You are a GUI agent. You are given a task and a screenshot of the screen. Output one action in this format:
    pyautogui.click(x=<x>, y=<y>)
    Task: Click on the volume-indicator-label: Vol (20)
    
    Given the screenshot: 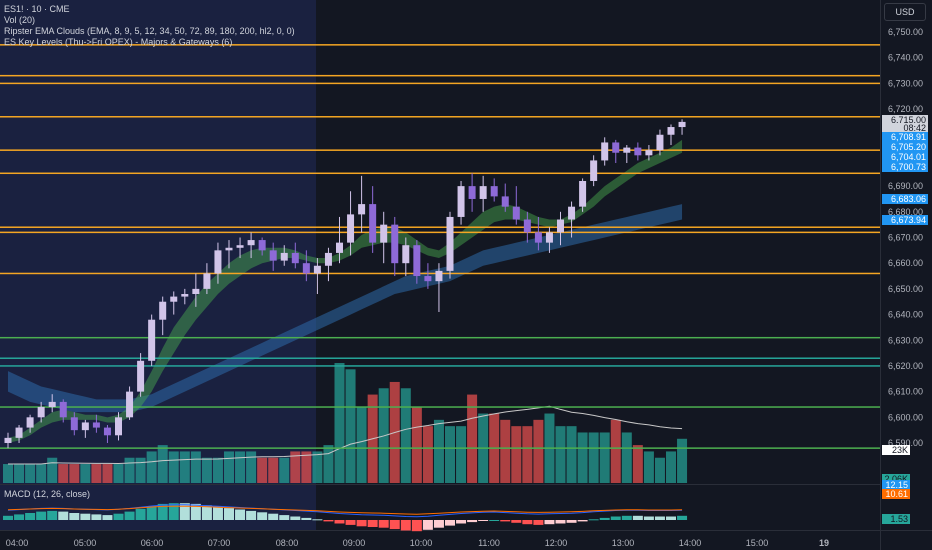 What is the action you would take?
    pyautogui.click(x=20, y=20)
    